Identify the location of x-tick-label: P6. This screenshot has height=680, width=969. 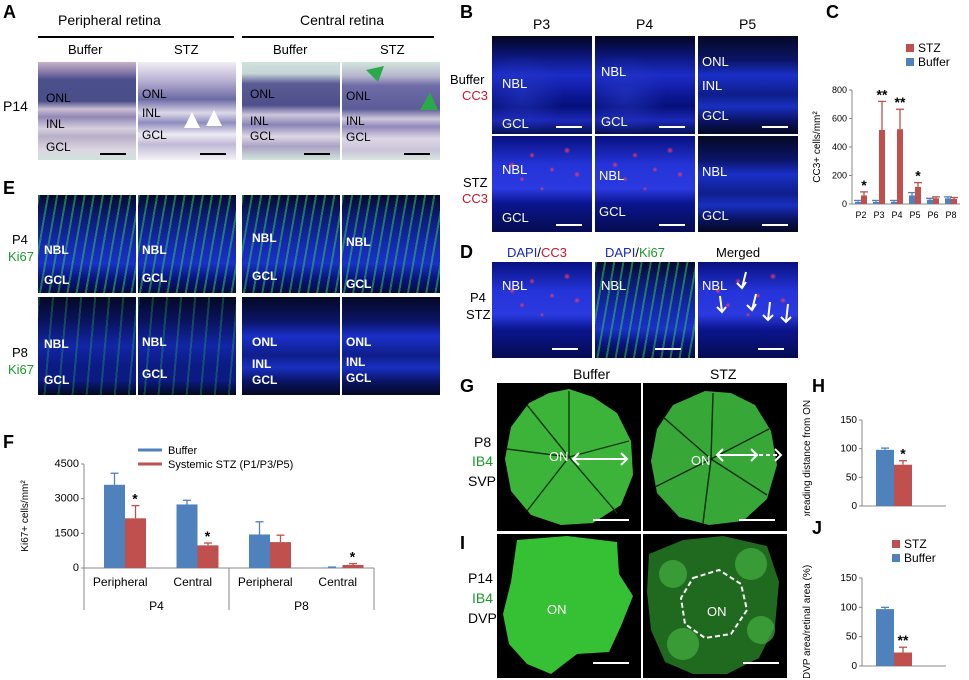
(932, 215).